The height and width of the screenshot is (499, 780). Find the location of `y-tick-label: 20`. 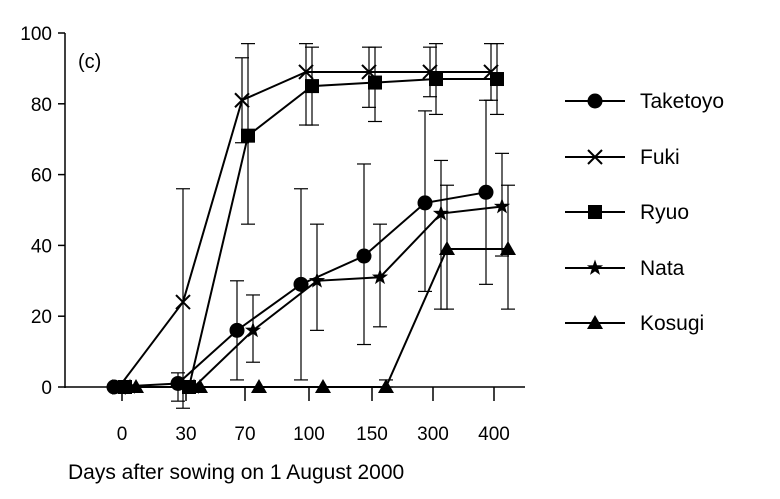

y-tick-label: 20 is located at coordinates (41, 317).